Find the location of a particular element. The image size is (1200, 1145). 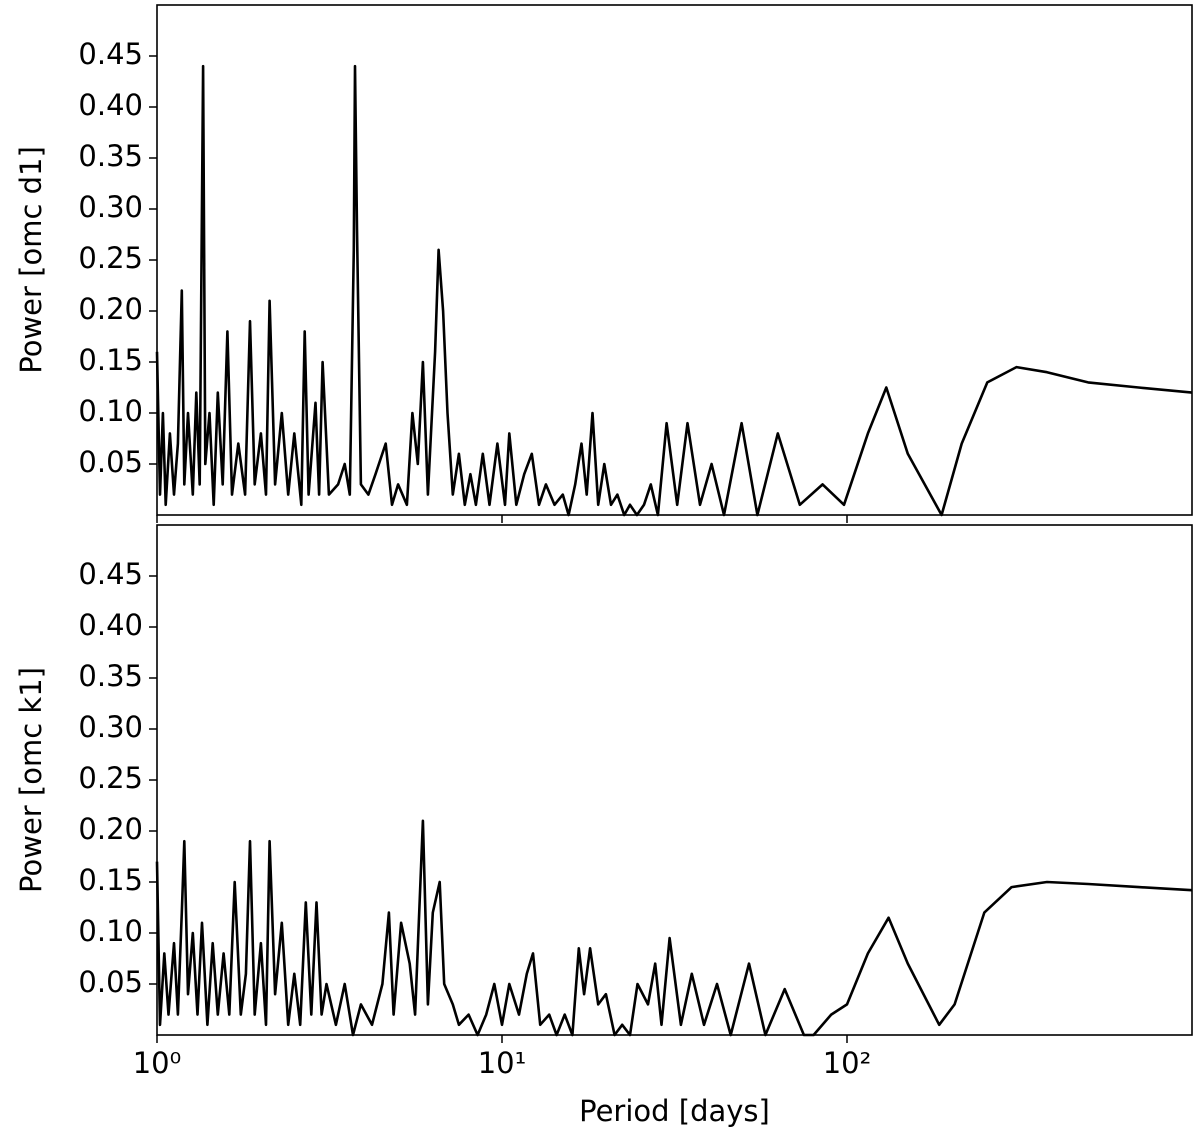

x-axis-label: Period [days] is located at coordinates (674, 1111).